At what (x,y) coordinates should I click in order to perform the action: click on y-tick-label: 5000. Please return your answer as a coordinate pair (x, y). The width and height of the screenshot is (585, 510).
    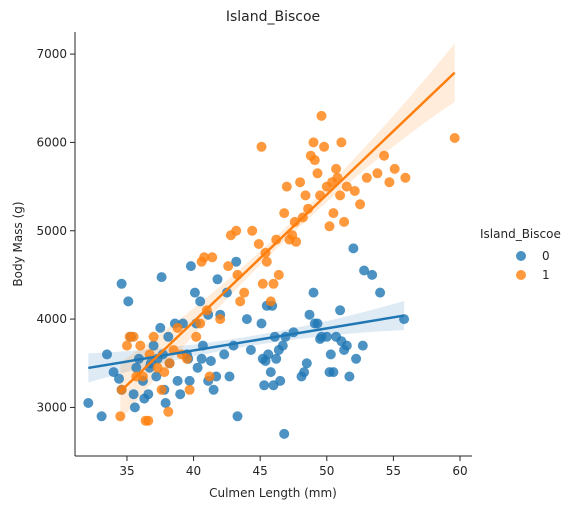
    Looking at the image, I should click on (51, 231).